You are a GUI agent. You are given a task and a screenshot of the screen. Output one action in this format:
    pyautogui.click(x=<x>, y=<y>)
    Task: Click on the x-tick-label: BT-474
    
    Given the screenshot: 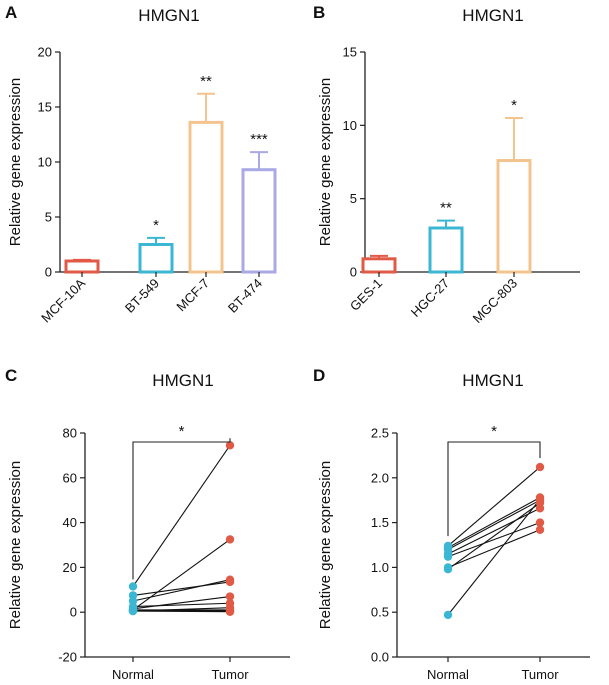 What is the action you would take?
    pyautogui.click(x=245, y=296)
    